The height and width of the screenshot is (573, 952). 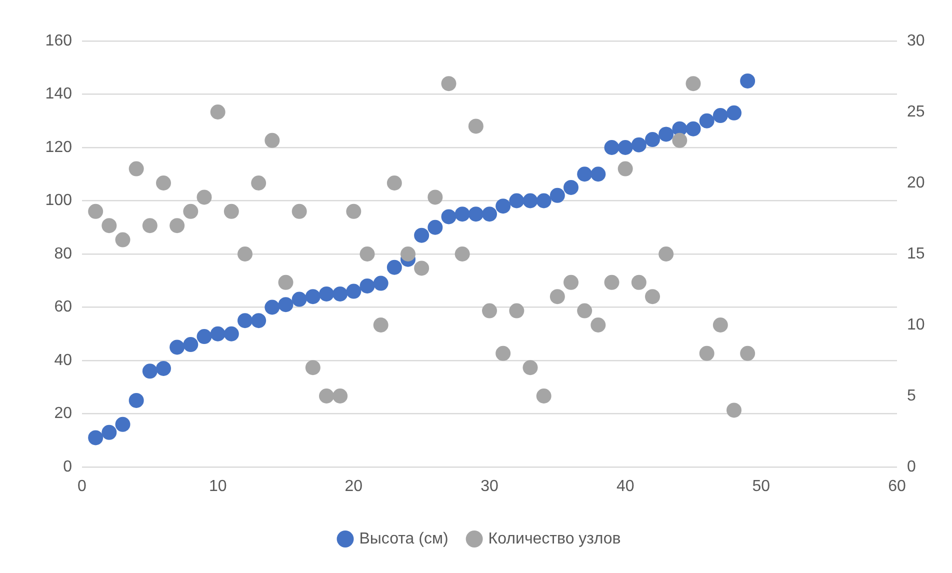 What do you see at coordinates (916, 325) in the screenshot?
I see `y2-tick-label: 10` at bounding box center [916, 325].